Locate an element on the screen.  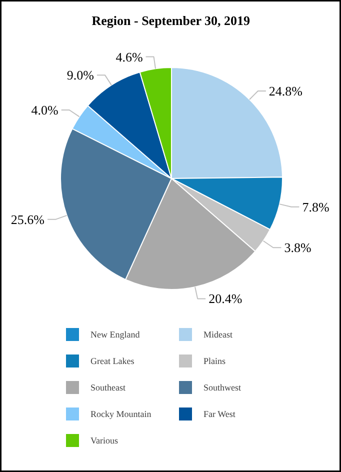
data-label: 7.8% is located at coordinates (316, 206).